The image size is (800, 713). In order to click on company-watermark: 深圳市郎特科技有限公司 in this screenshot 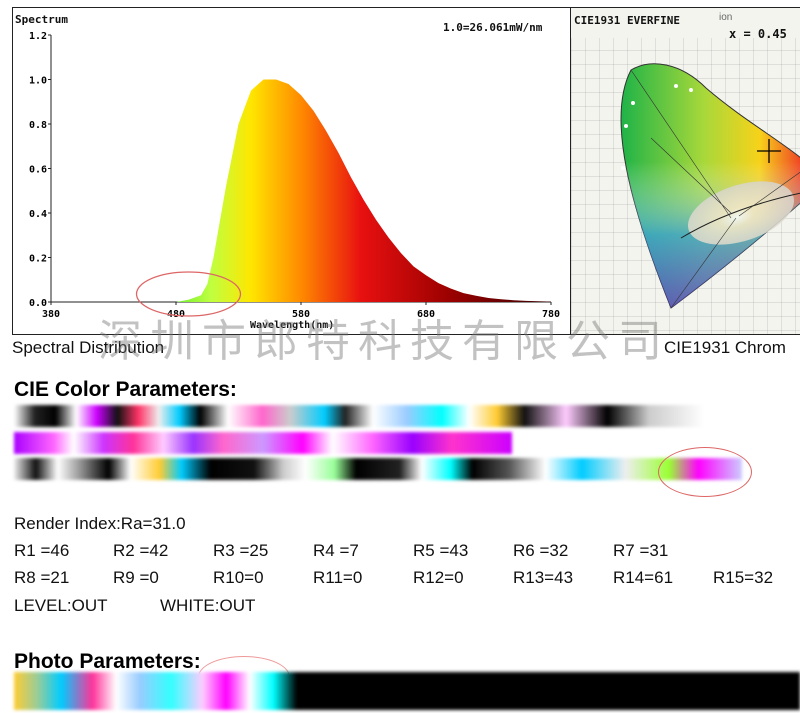, I will do `click(384, 341)`.